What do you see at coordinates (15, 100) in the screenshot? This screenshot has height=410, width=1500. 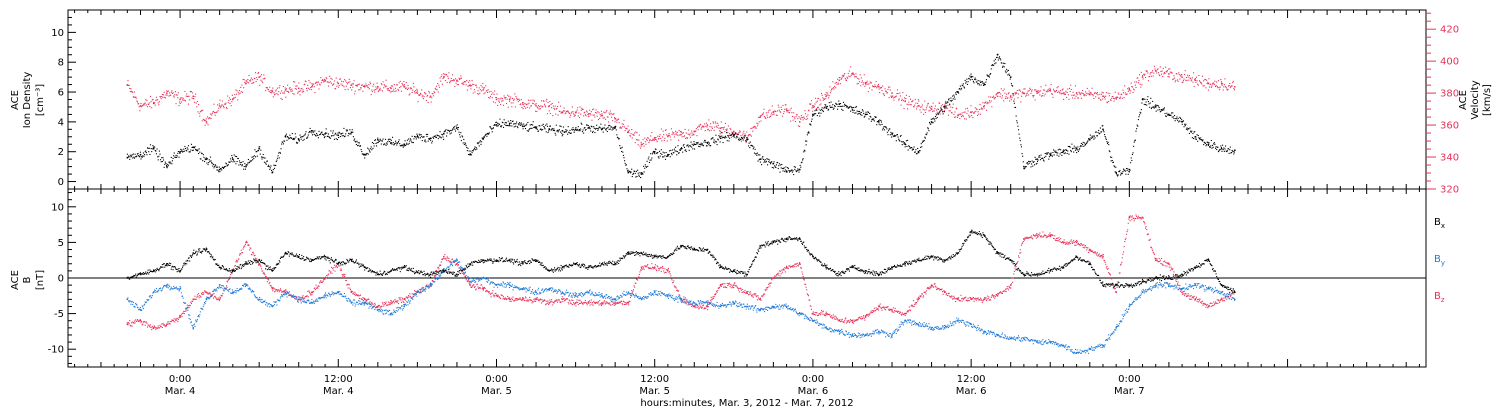 I see `top-ylabel-left-line1: ACE` at bounding box center [15, 100].